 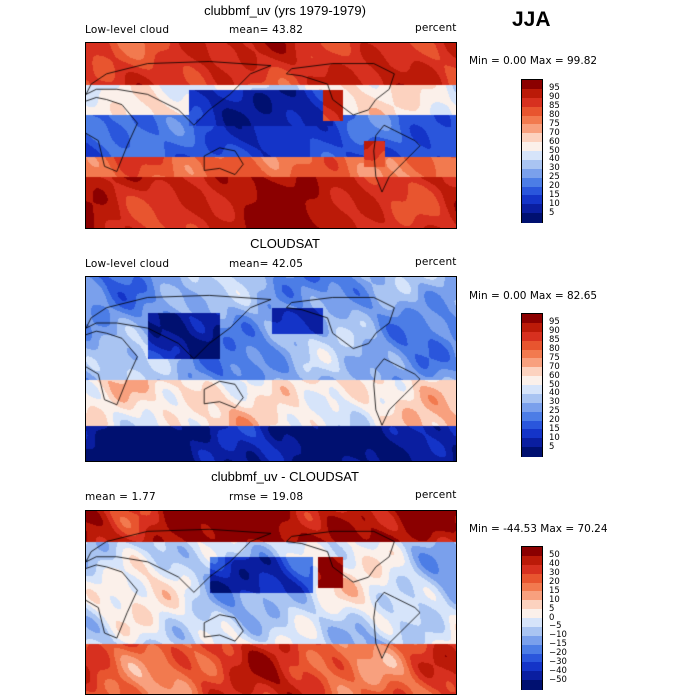 I want to click on season-label: JJA, so click(x=531, y=19).